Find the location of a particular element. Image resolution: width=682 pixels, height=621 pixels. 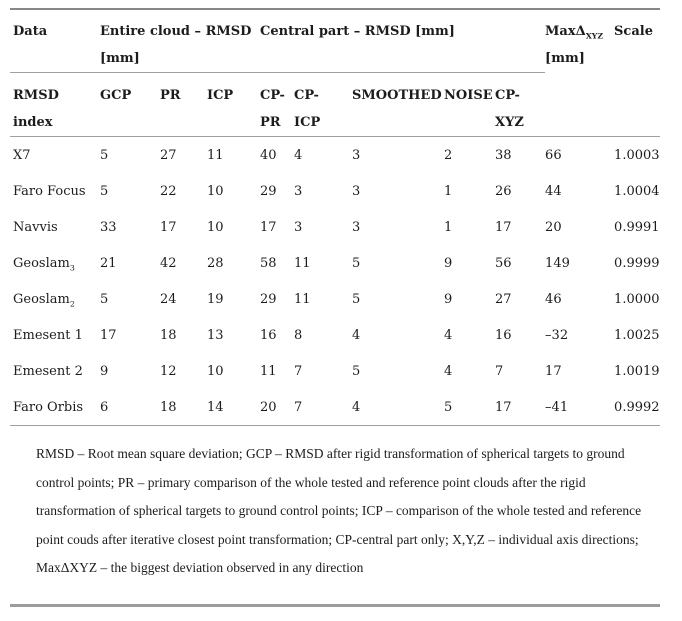

col-header-cp-pr: CP- PR is located at coordinates (277, 104).